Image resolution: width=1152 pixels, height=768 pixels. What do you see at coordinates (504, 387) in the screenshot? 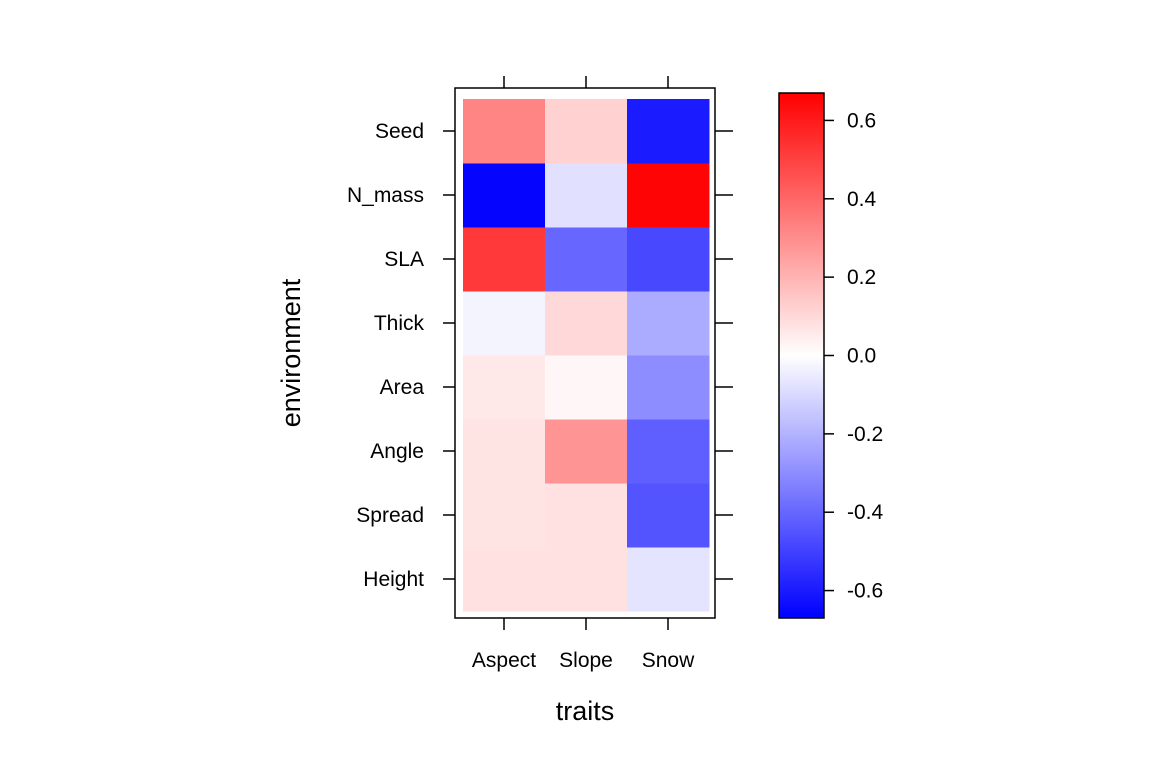
I see `heatmap-cell-Area-Aspect` at bounding box center [504, 387].